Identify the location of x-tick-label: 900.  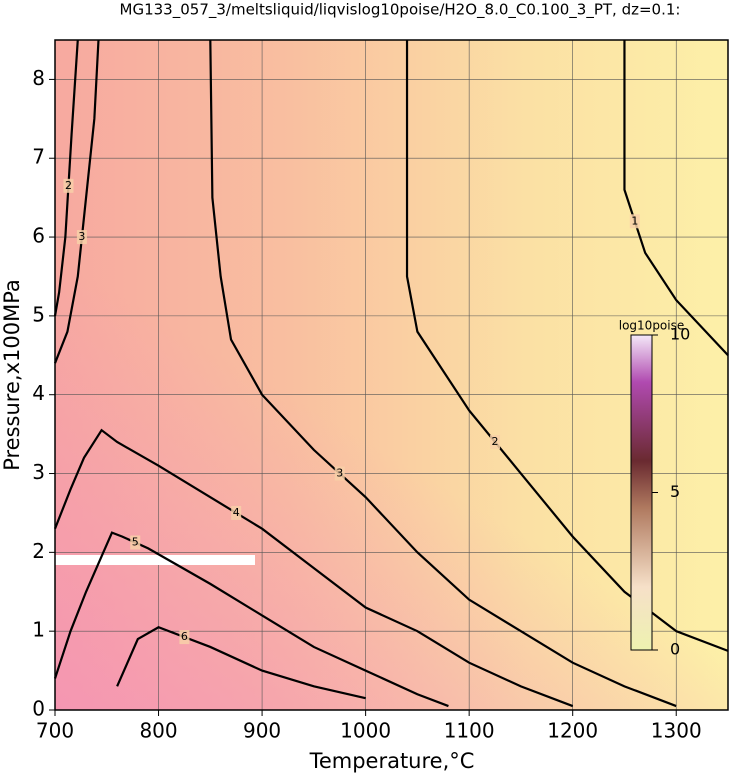
(262, 731).